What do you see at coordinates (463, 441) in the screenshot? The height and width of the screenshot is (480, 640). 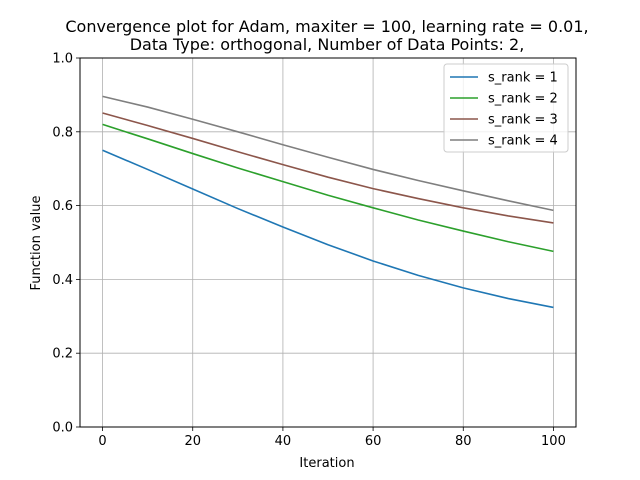 I see `x-tick-label: 80` at bounding box center [463, 441].